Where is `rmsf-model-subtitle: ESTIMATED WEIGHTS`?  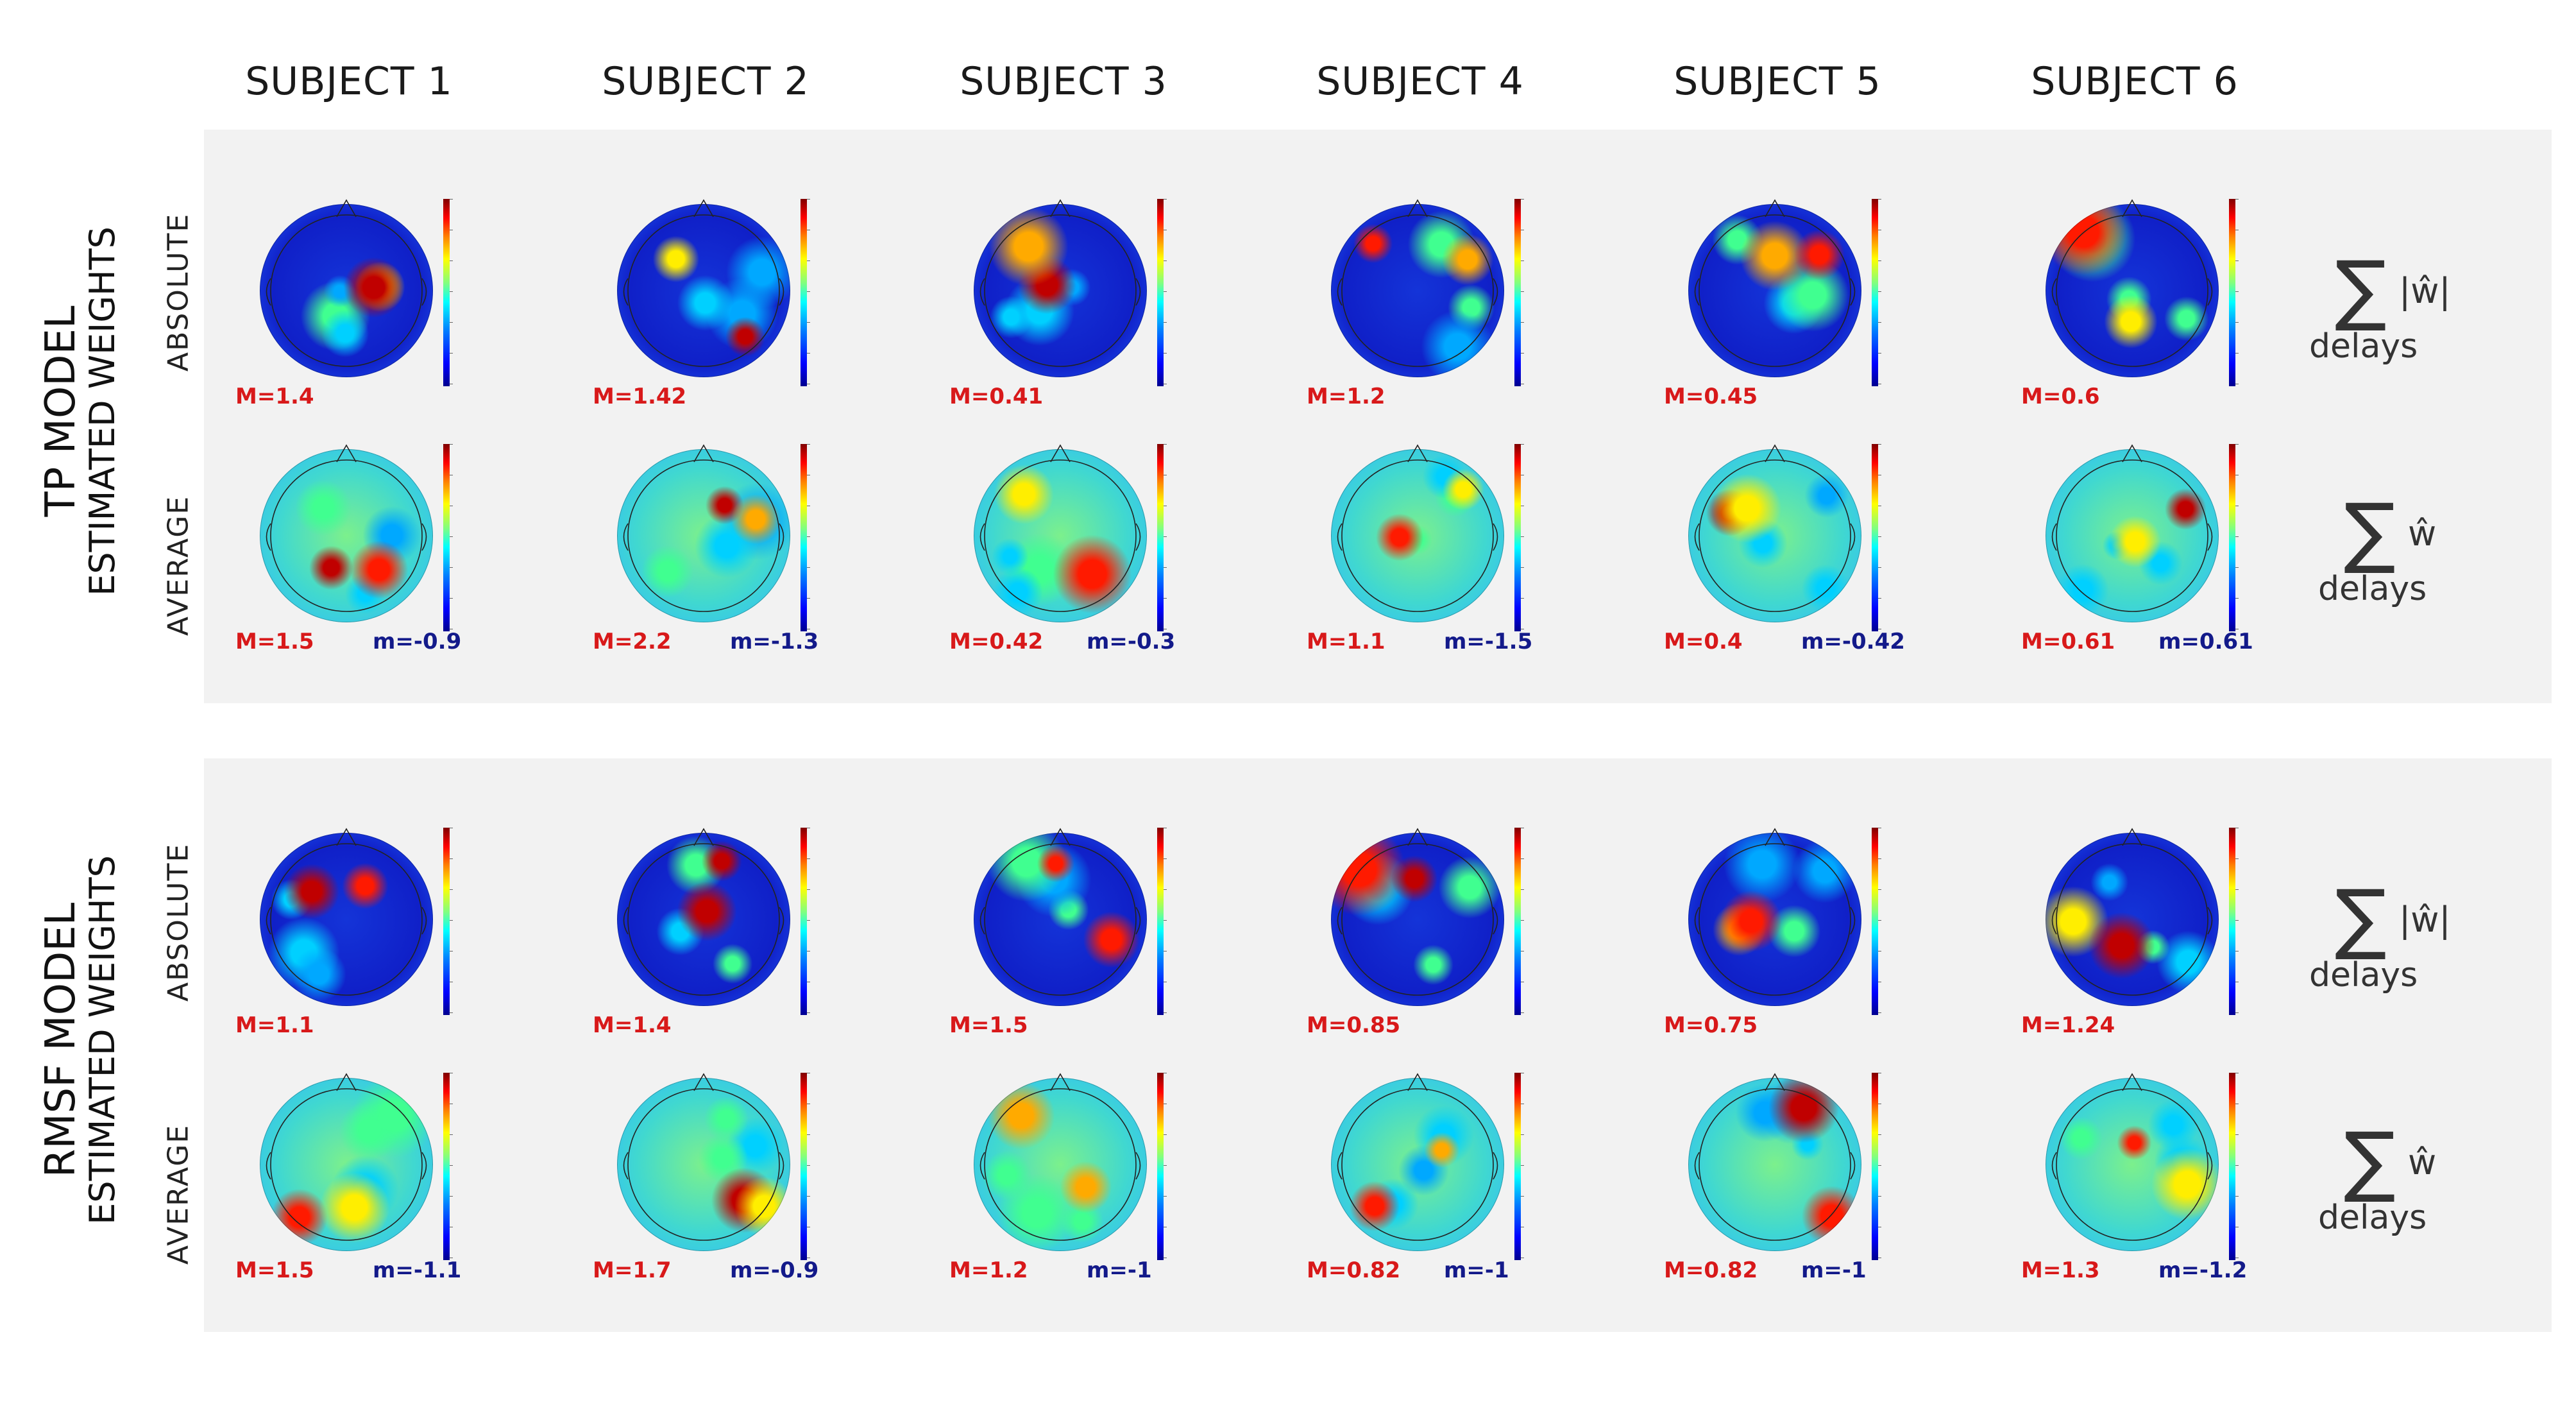
rmsf-model-subtitle: ESTIMATED WEIGHTS is located at coordinates (102, 1040).